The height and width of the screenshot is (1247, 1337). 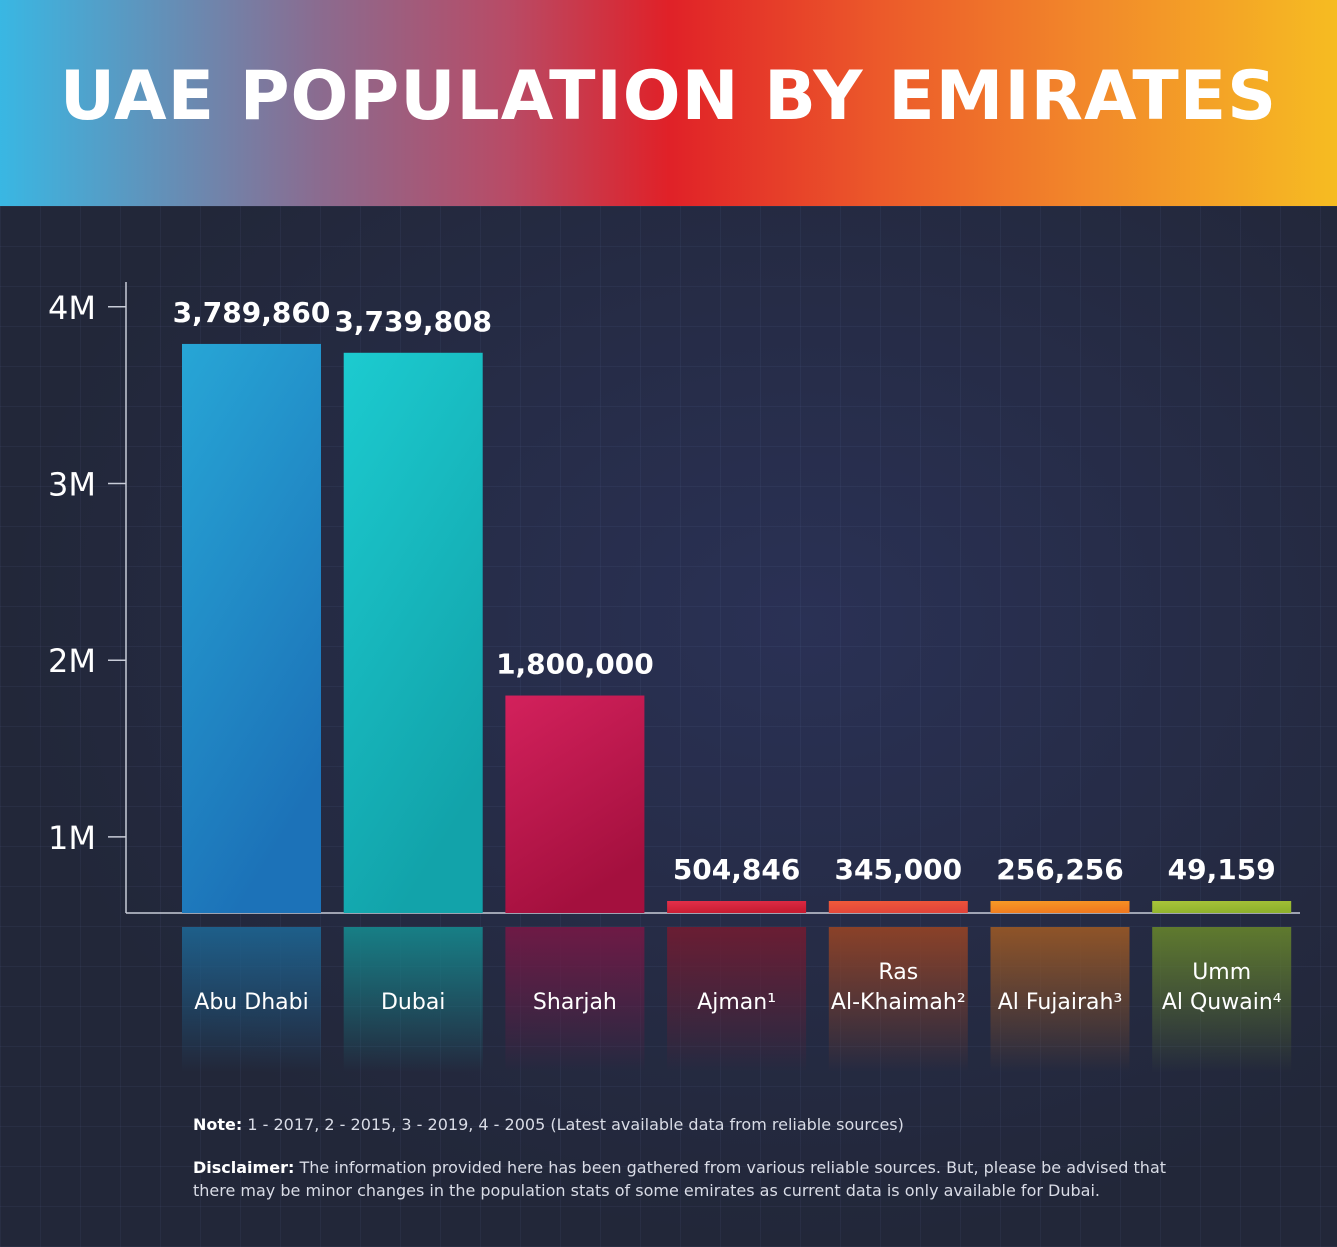 What do you see at coordinates (72, 308) in the screenshot?
I see `y-tick-label: 4M` at bounding box center [72, 308].